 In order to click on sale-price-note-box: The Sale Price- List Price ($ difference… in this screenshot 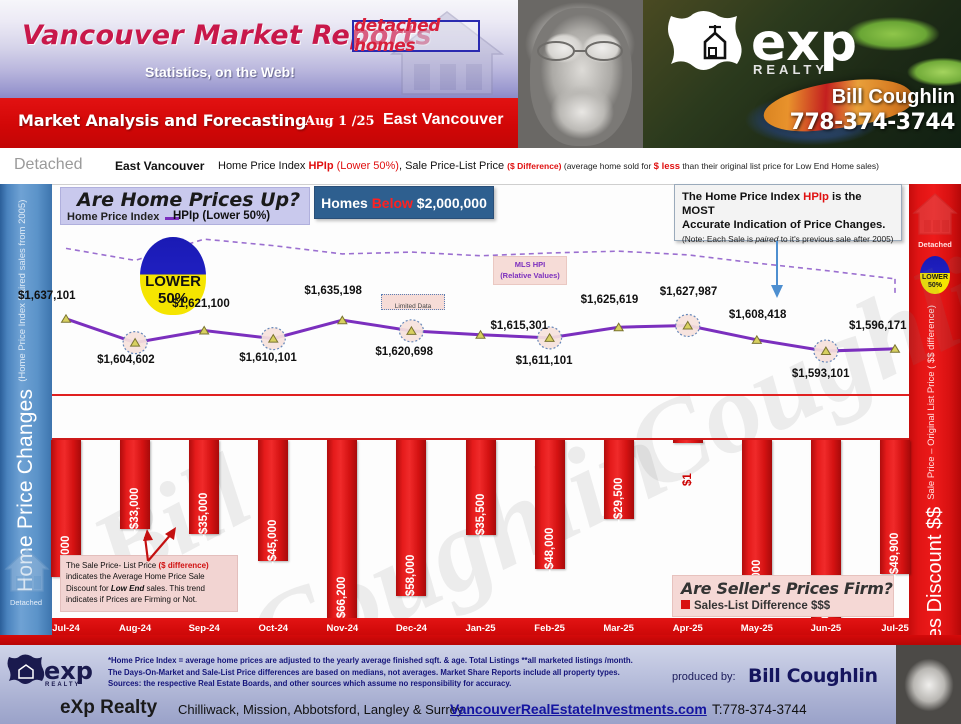, I will do `click(149, 583)`.